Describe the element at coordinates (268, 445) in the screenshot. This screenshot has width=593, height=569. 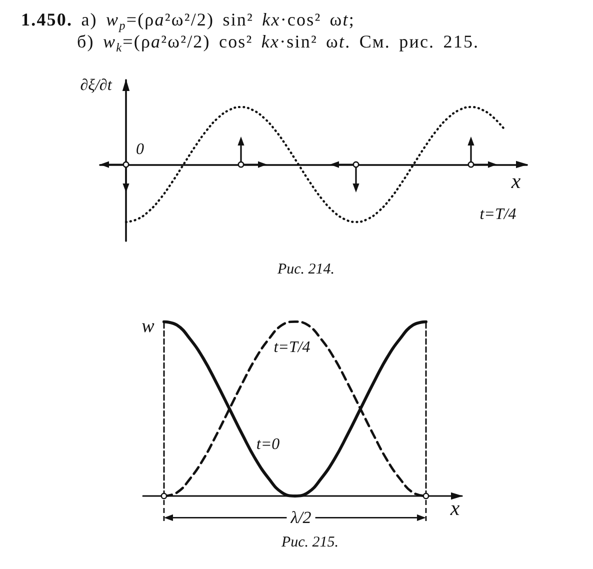
I see `series-label: t=0` at that location.